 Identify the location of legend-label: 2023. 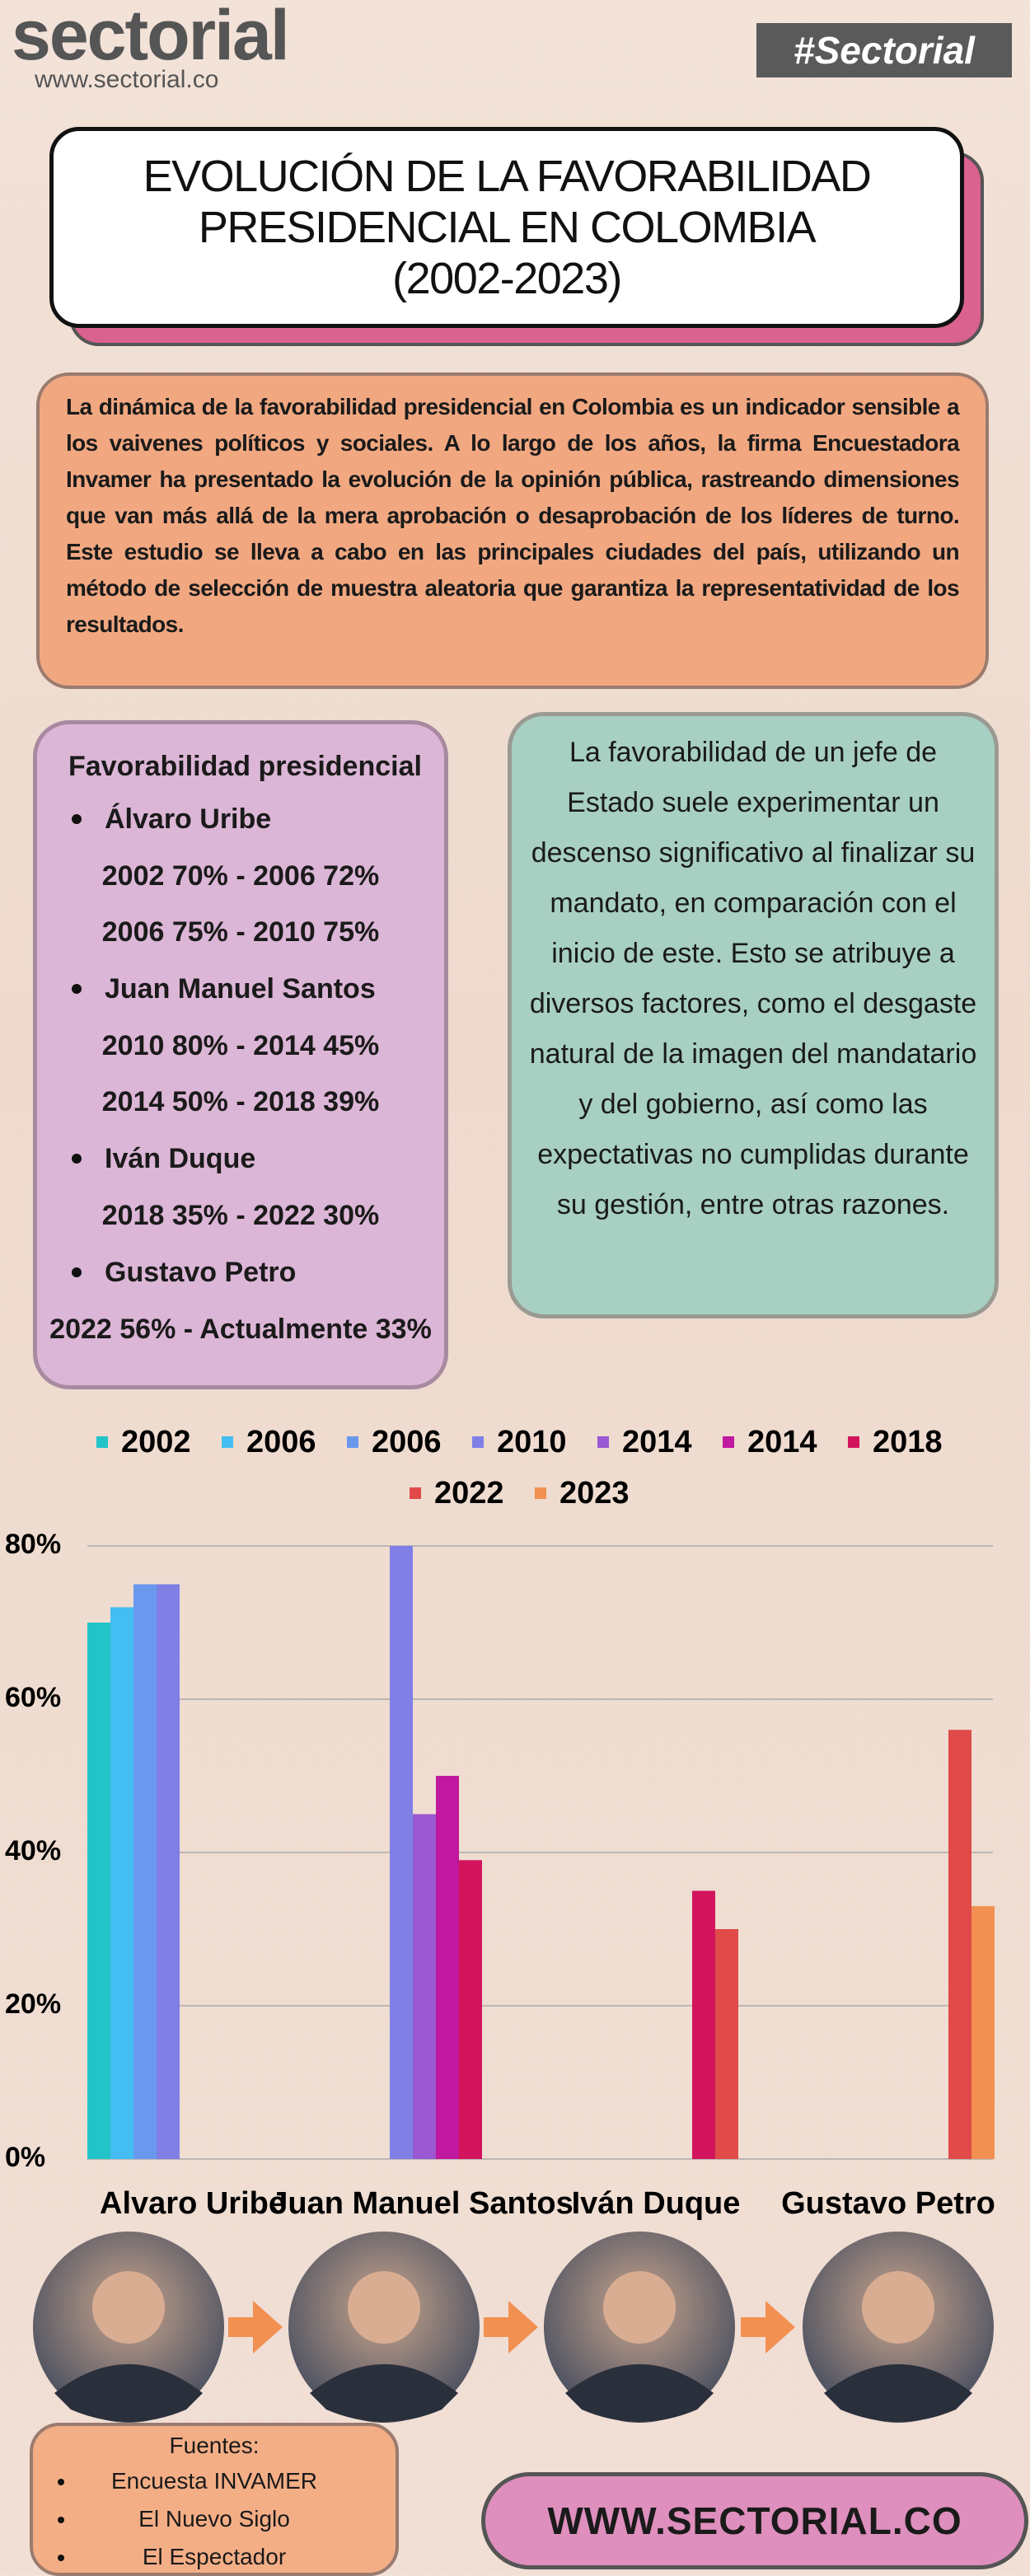
(594, 1493).